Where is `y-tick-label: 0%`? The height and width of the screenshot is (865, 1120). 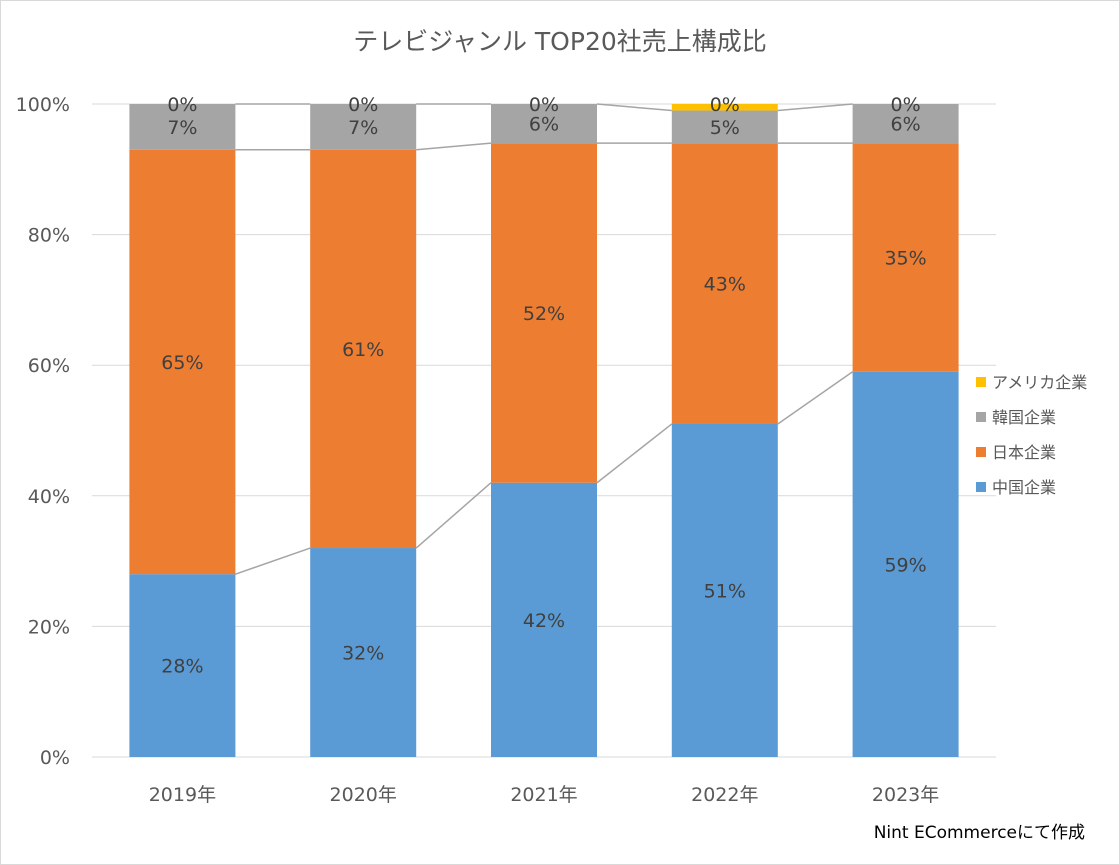 y-tick-label: 0% is located at coordinates (55, 758).